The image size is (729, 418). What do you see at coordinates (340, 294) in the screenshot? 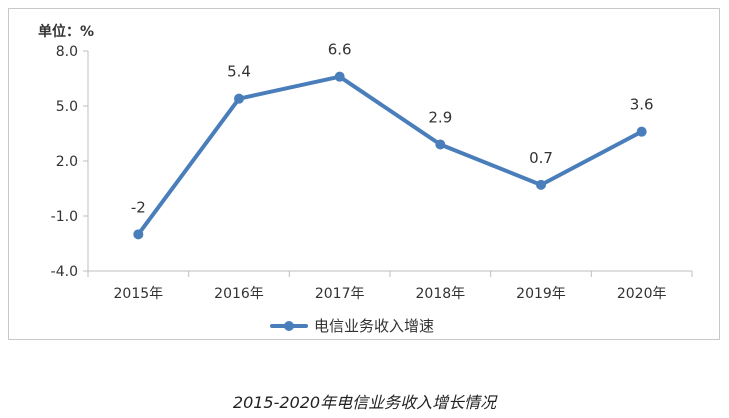
I see `x-tick-label: 2017年` at bounding box center [340, 294].